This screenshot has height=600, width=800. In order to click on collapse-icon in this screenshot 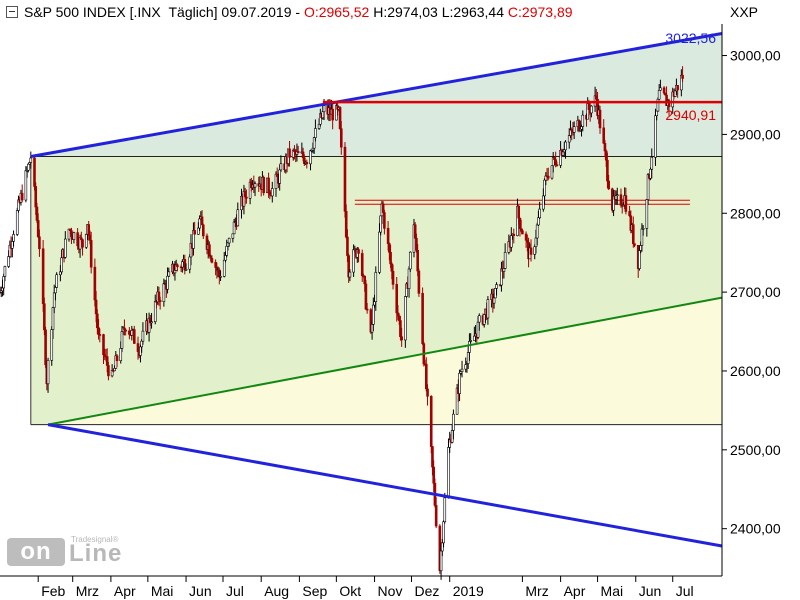, I will do `click(12, 12)`.